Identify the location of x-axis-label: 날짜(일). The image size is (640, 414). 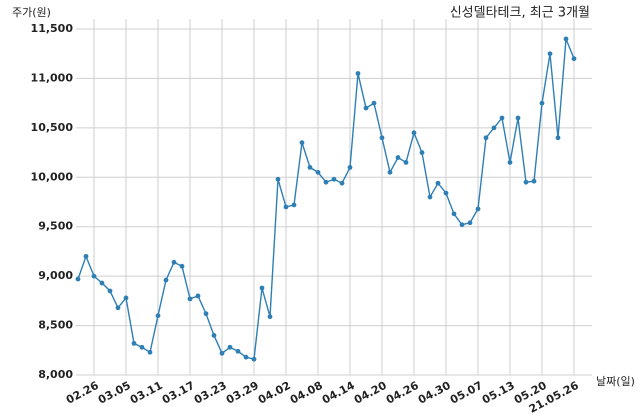
(615, 381).